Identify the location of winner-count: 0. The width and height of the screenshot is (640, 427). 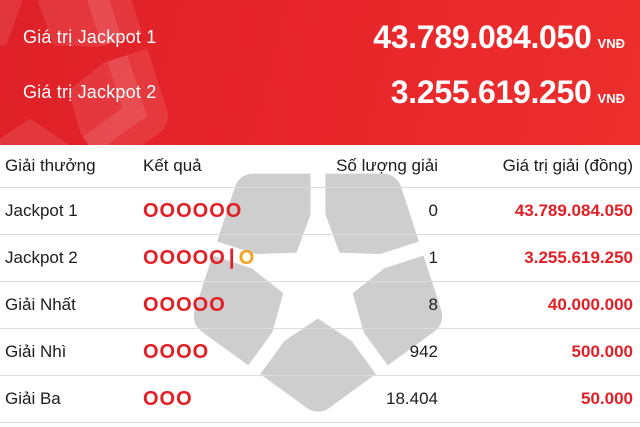
(433, 210).